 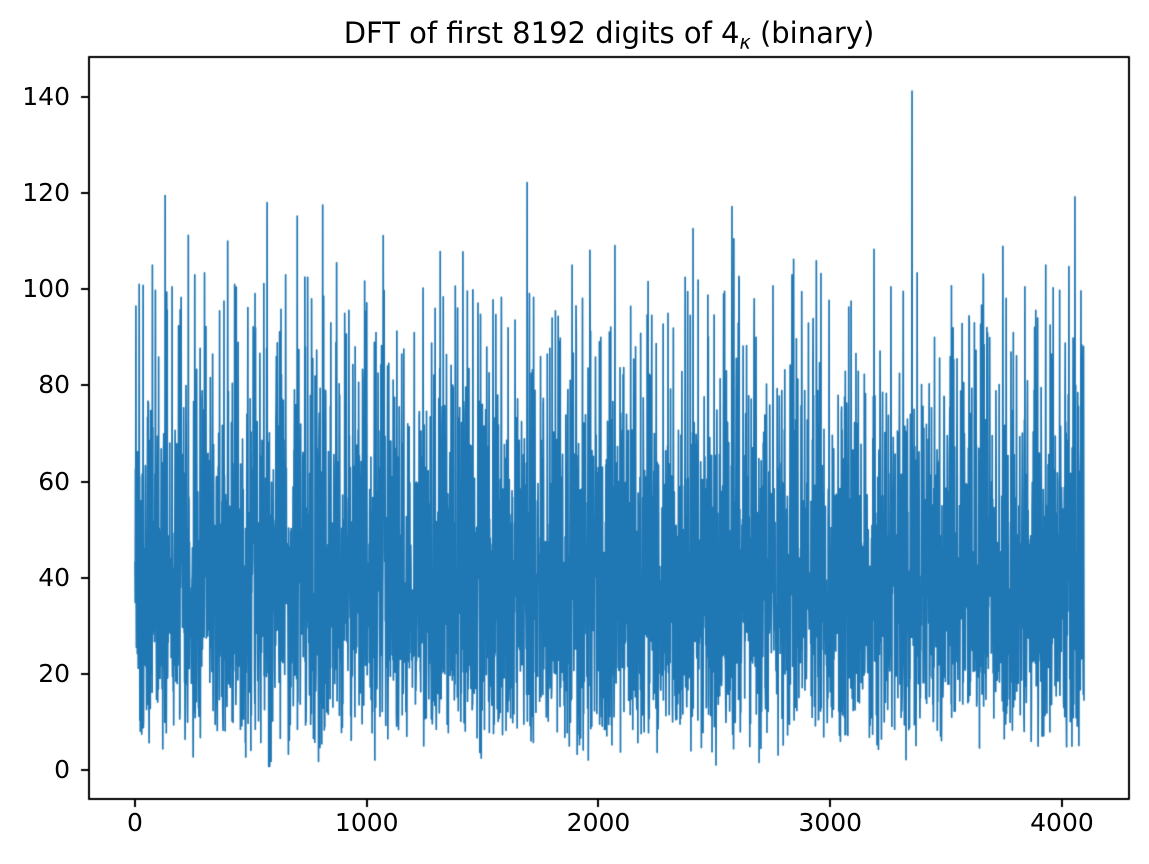 I want to click on y-tick-label: 60, so click(x=54, y=481).